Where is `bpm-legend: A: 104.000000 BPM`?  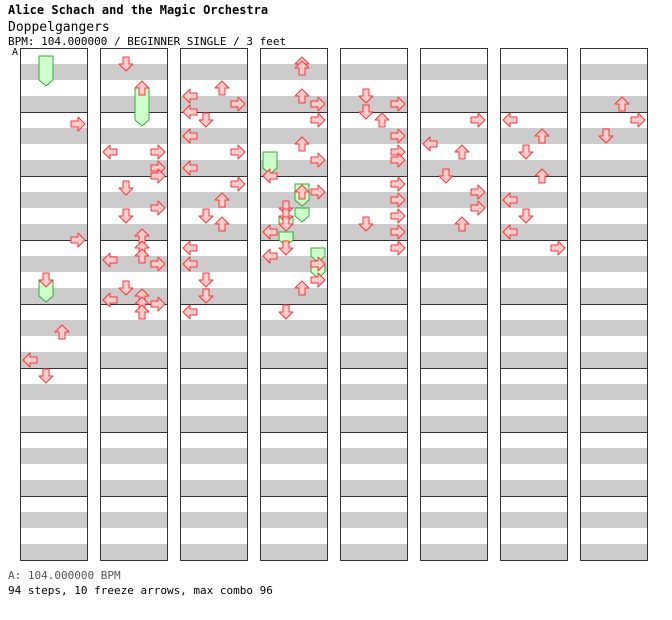
bpm-legend: A: 104.000000 BPM is located at coordinates (64, 575).